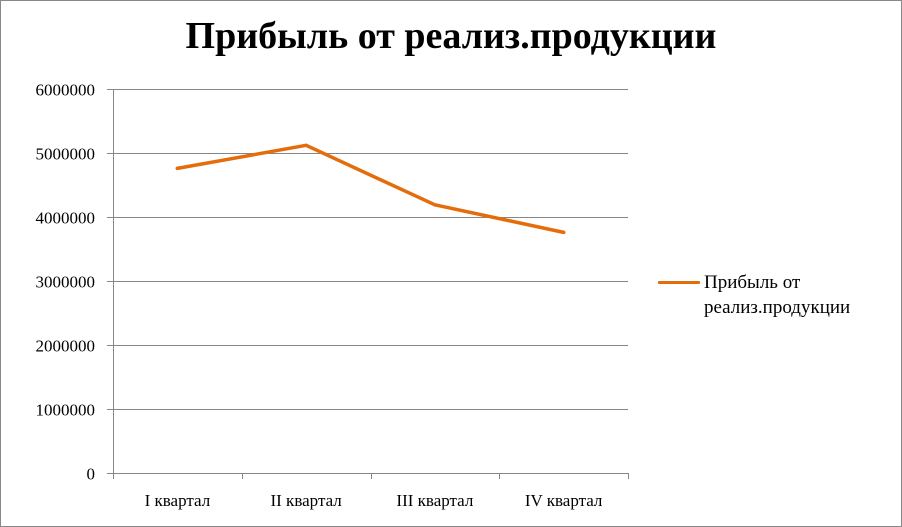 This screenshot has width=902, height=527. I want to click on y-tick-label: 5000000, so click(66, 154).